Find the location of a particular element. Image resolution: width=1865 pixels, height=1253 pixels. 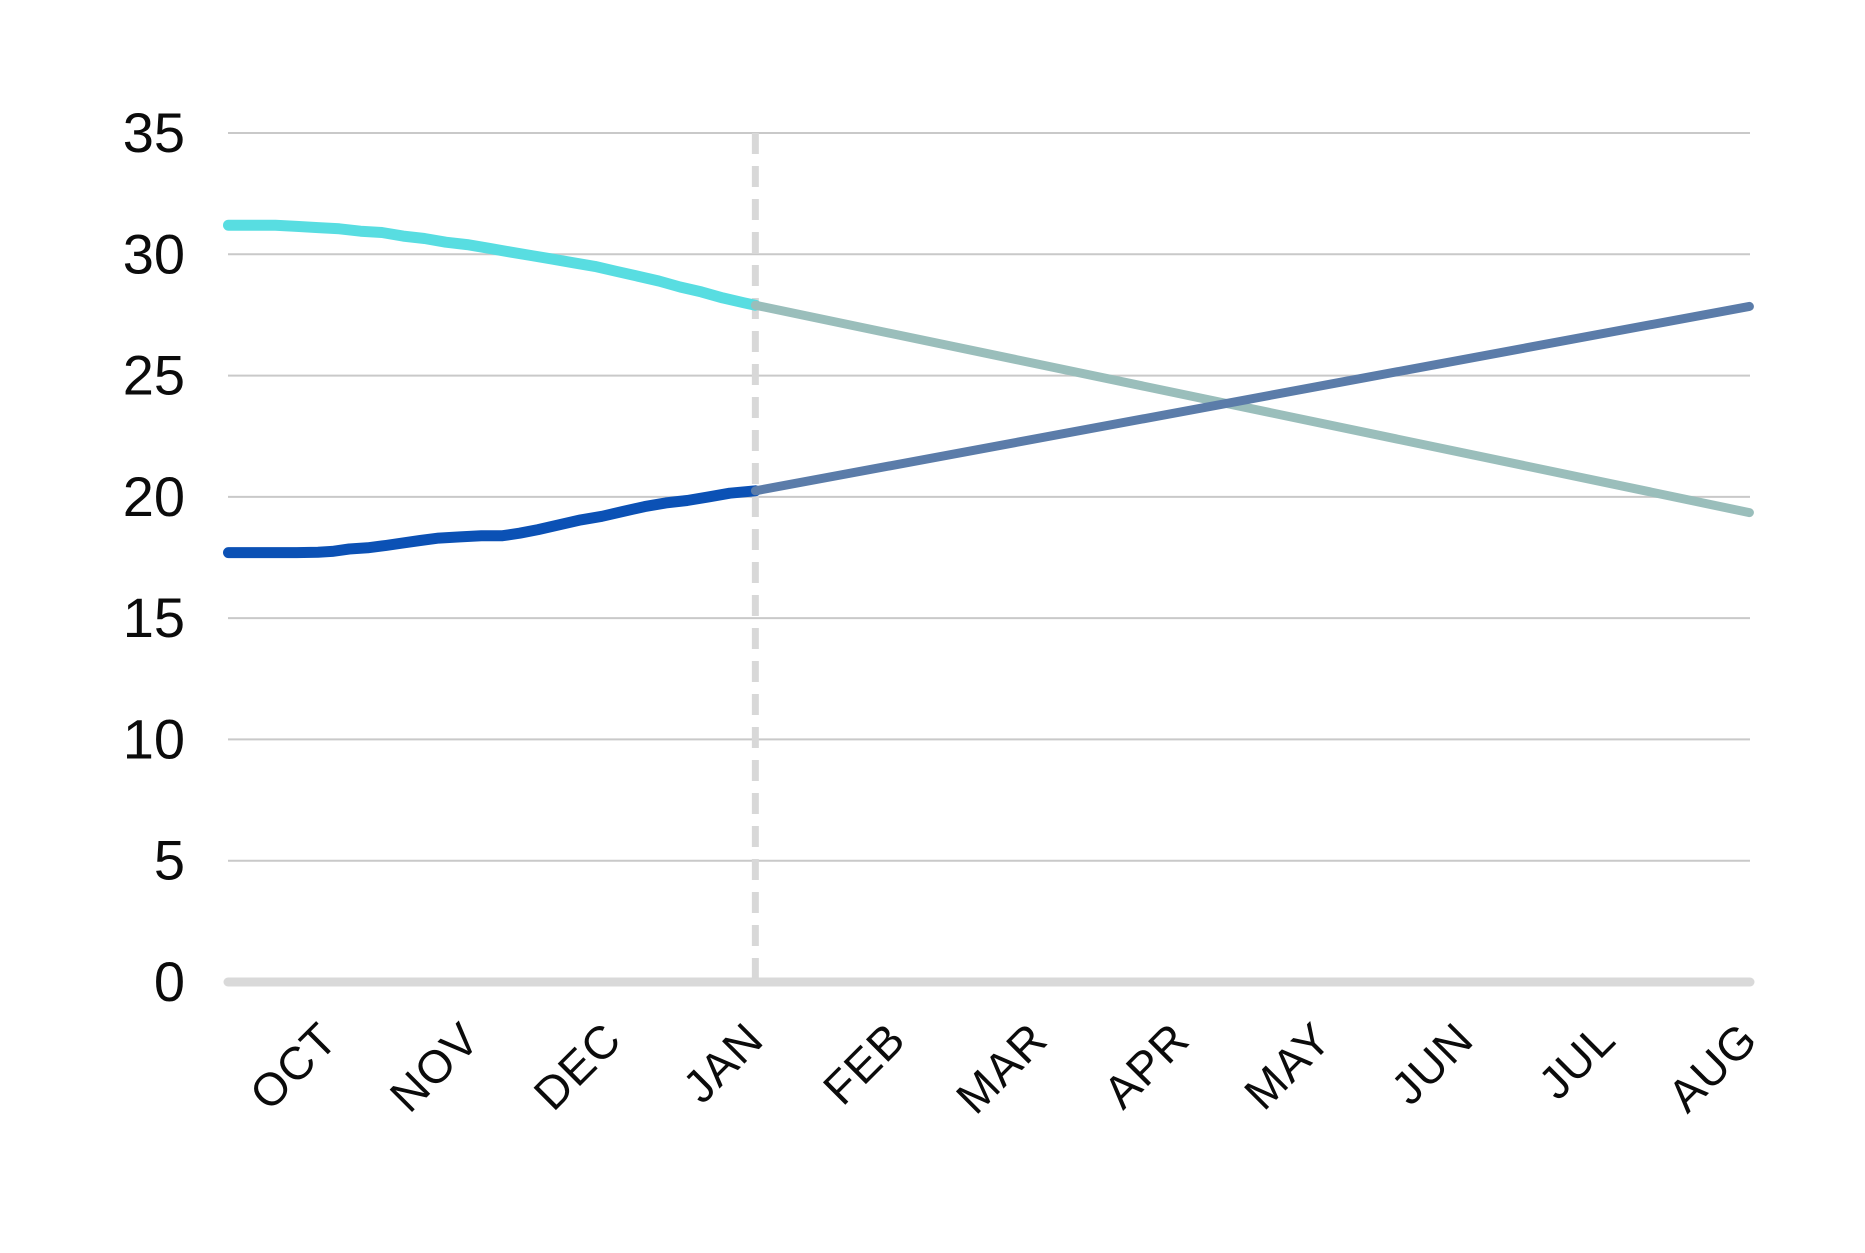

y-axis-tick-label: 5 is located at coordinates (169, 860).